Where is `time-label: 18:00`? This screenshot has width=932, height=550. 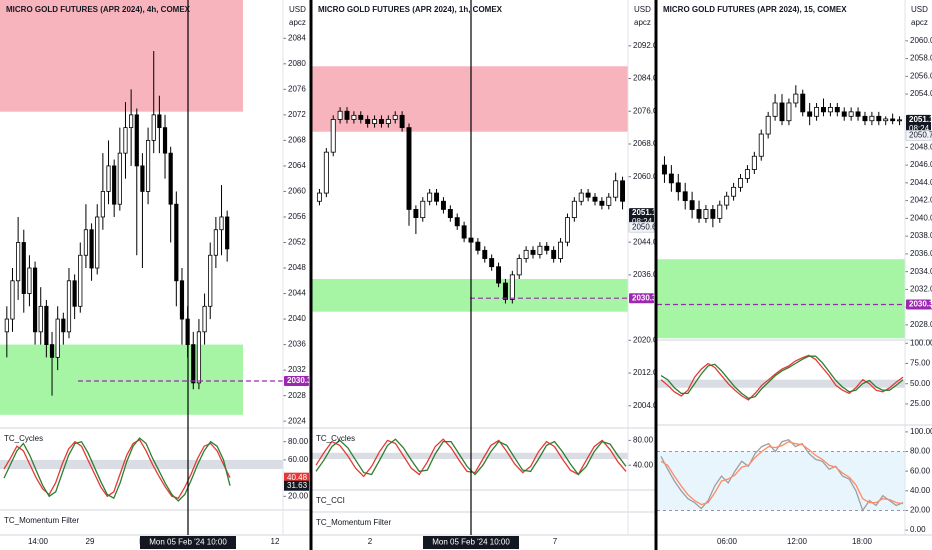 time-label: 18:00 is located at coordinates (862, 541).